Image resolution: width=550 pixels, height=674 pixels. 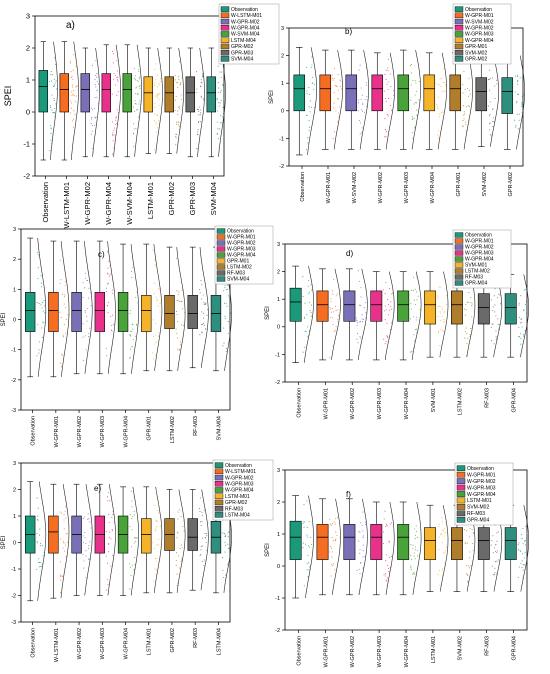 I want to click on y-axis-label: SPEI, so click(x=268, y=550).